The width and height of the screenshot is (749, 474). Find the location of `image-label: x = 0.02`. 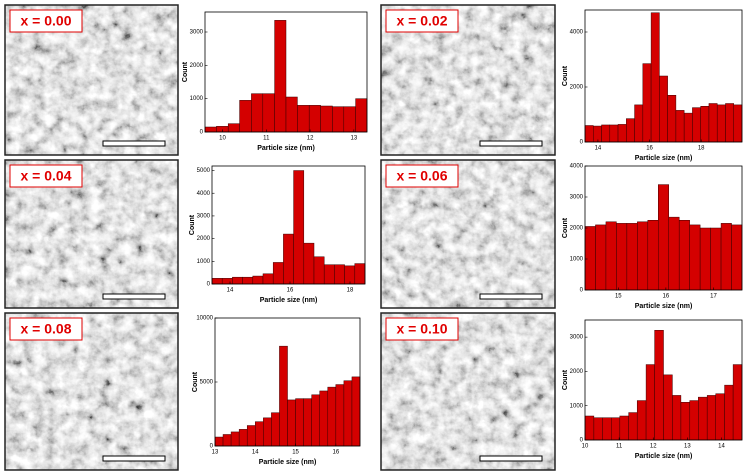

image-label: x = 0.02 is located at coordinates (422, 21).